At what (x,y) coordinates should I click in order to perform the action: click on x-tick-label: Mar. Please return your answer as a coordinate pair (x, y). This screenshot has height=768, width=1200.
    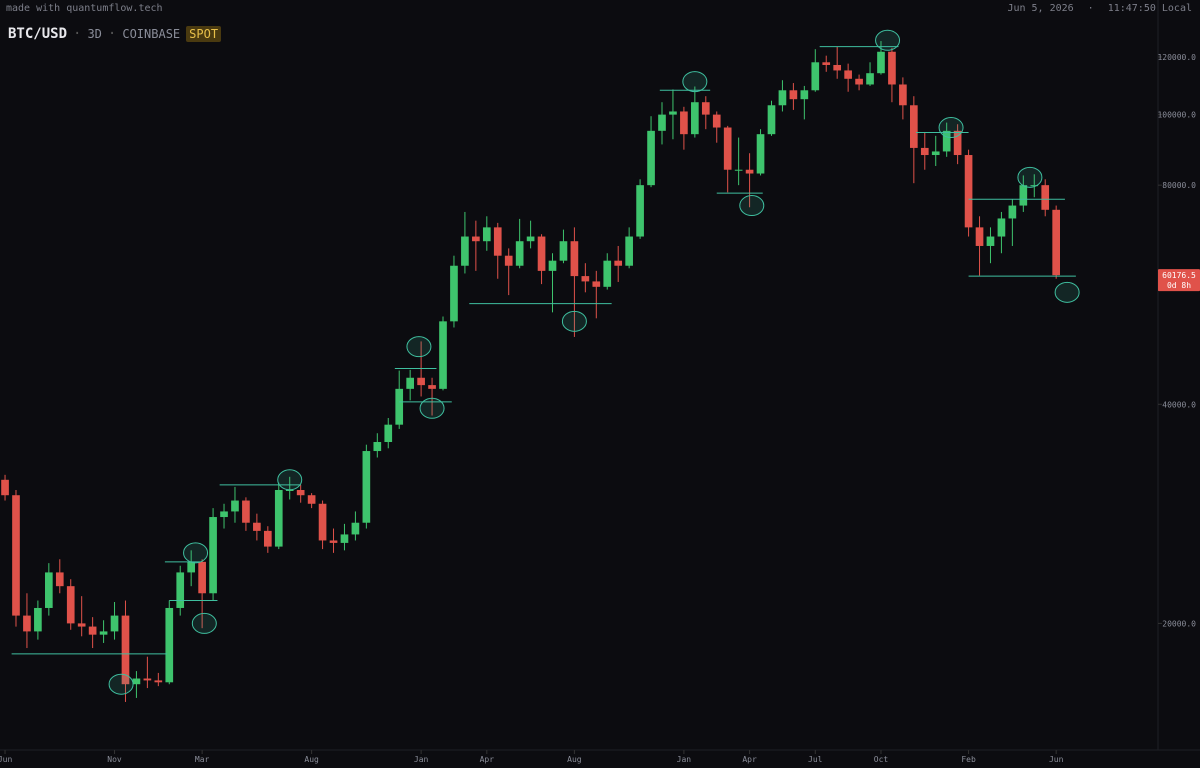
    Looking at the image, I should click on (202, 759).